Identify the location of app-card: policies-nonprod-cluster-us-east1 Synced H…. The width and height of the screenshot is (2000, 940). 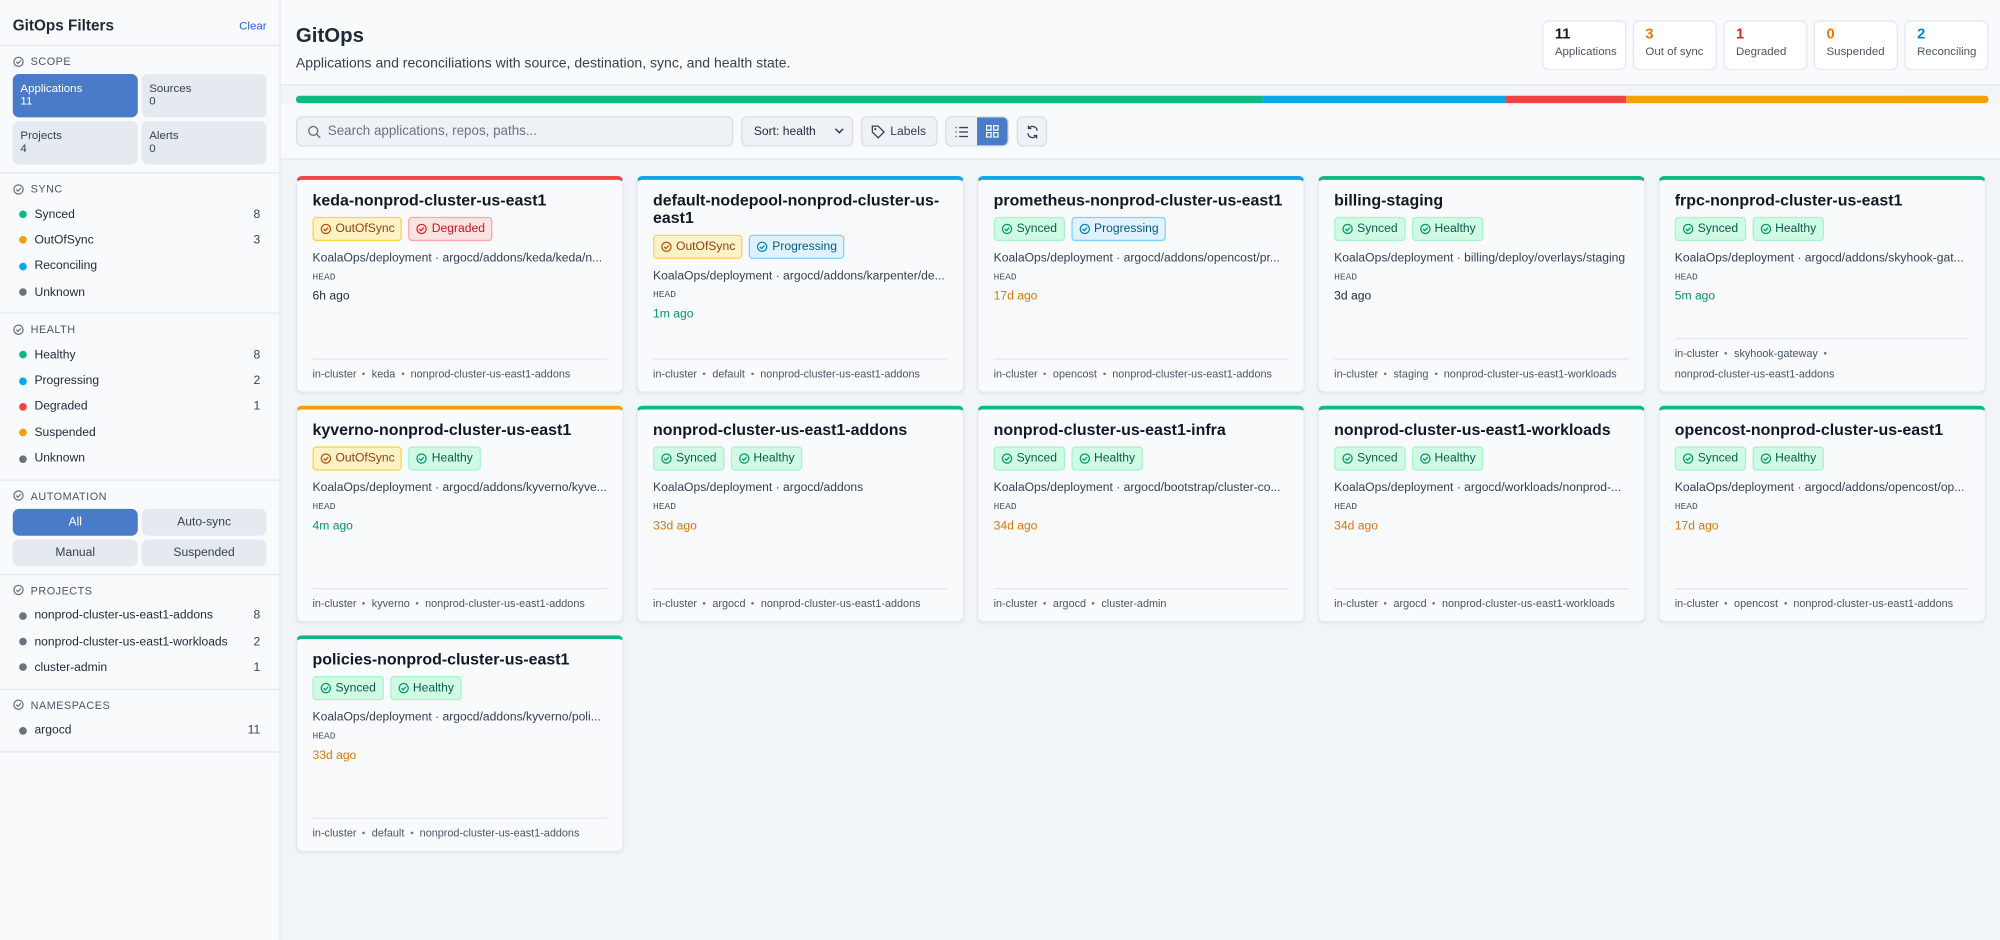
(459, 744).